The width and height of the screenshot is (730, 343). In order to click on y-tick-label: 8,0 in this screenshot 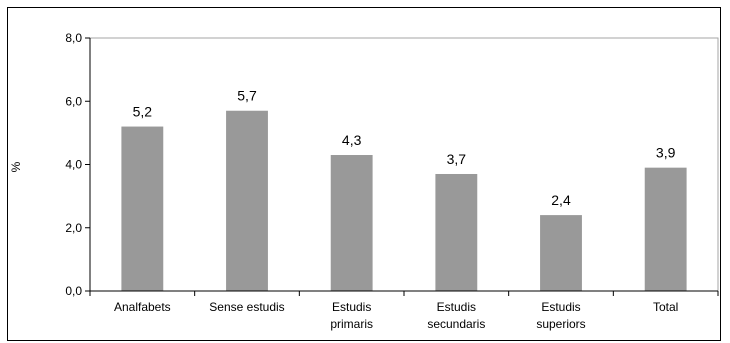, I will do `click(73, 38)`.